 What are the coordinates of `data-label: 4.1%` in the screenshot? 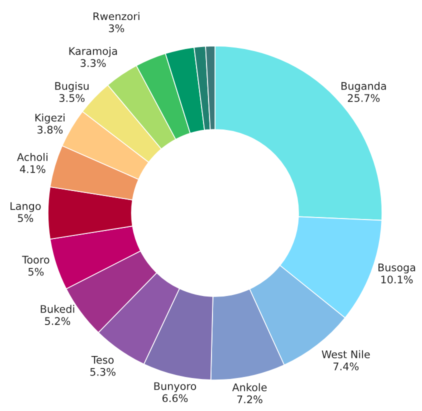 It's located at (33, 169).